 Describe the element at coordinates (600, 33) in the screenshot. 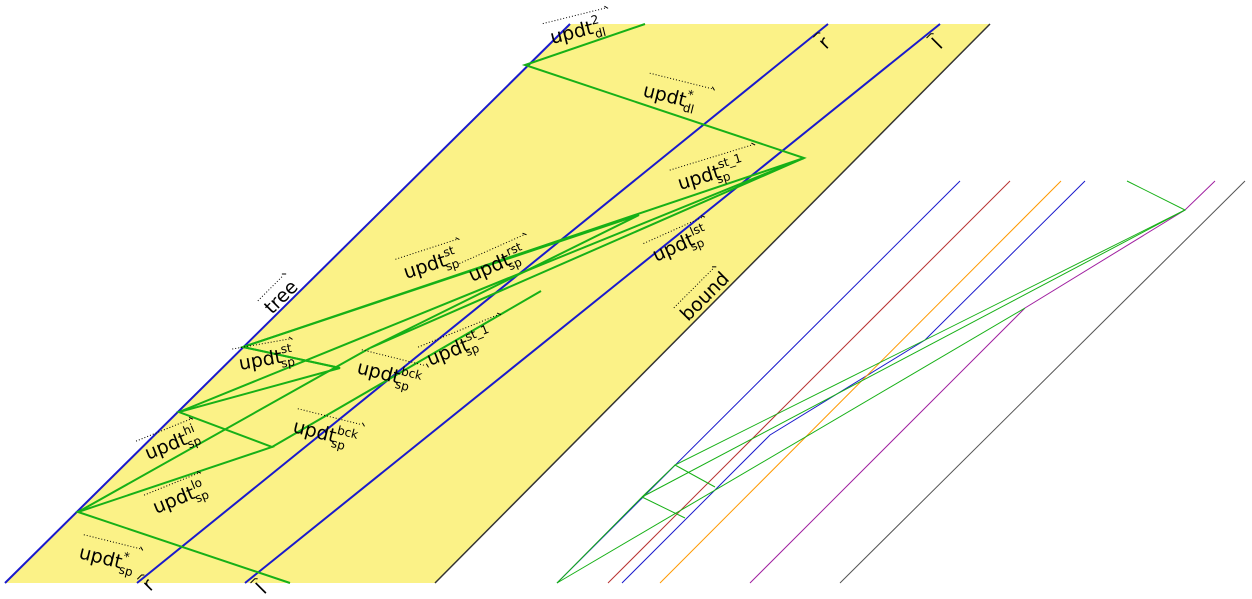

I see `label-updt-dl-2-sub: dl` at that location.